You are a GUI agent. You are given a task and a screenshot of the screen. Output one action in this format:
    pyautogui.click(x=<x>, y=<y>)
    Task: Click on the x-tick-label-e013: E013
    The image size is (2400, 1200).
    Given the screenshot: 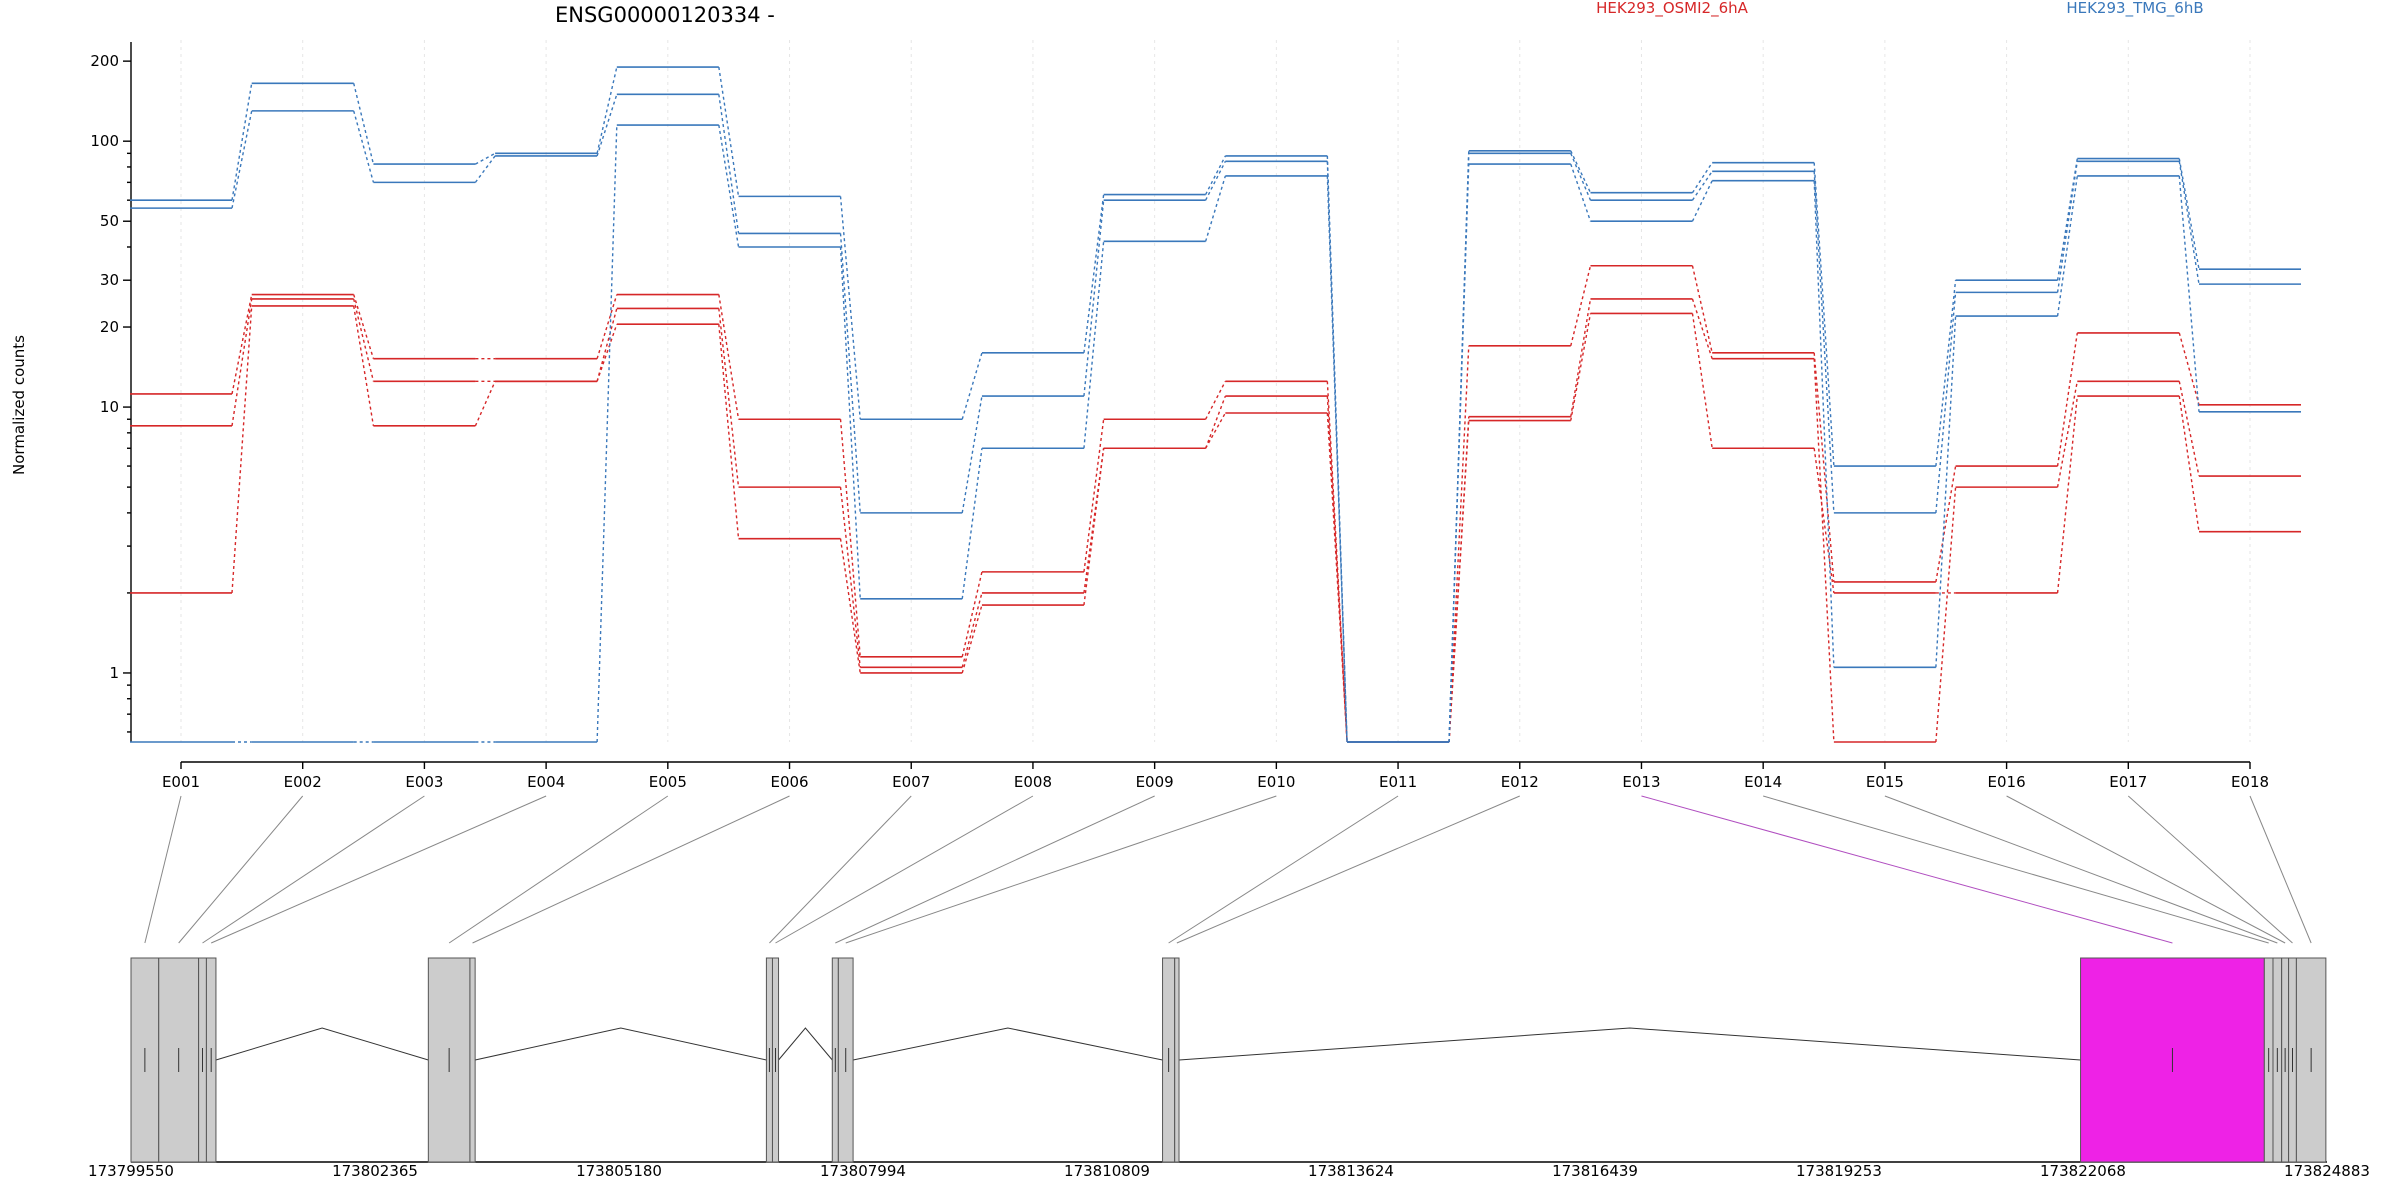 What is the action you would take?
    pyautogui.click(x=1641, y=782)
    